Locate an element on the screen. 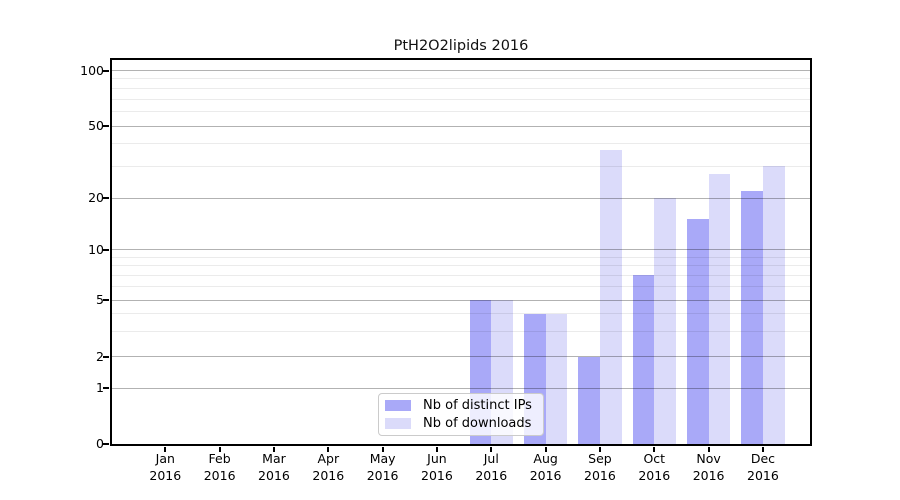  x-tick-label-jun: Jun 2016 is located at coordinates (437, 467).